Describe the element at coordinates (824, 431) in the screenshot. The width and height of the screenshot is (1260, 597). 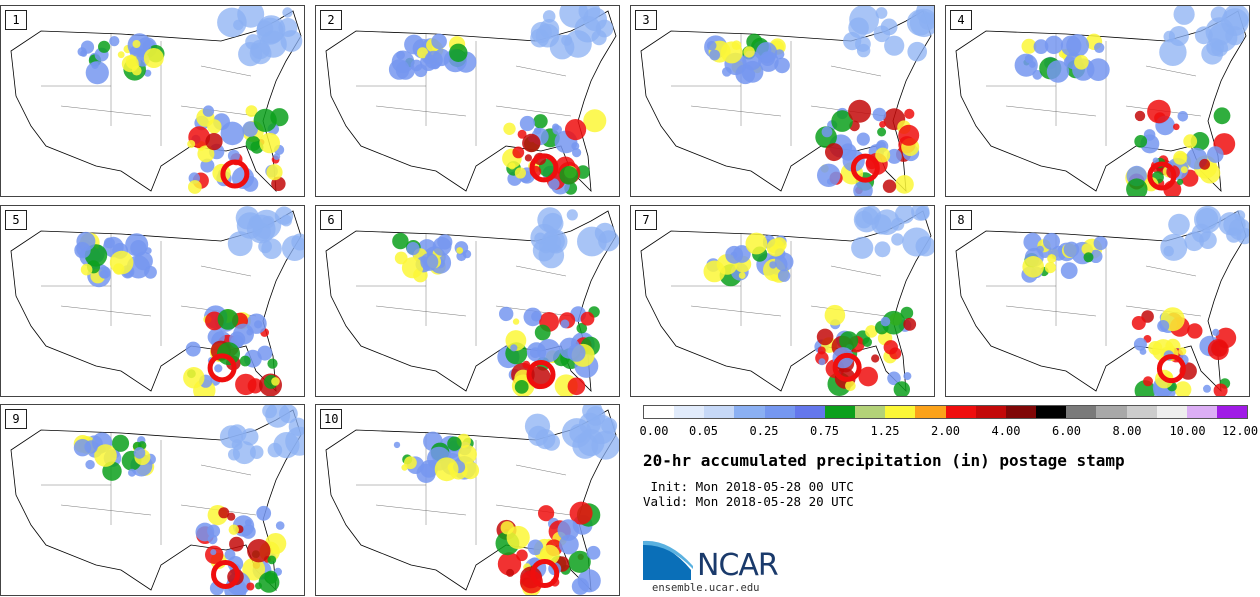
I see `colorbar-tick-label: 0.75` at that location.